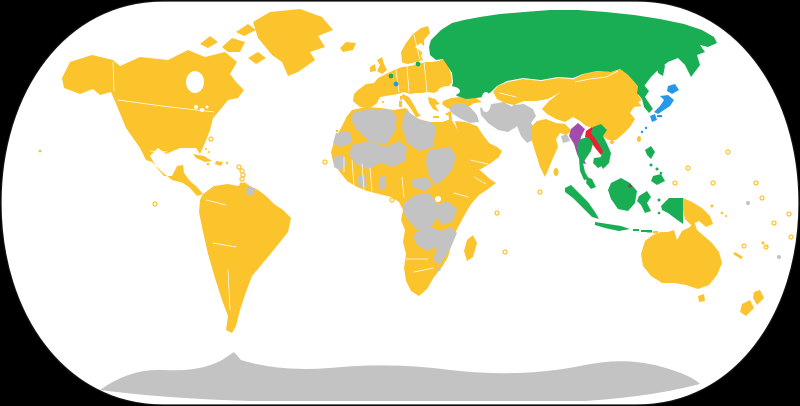  What do you see at coordinates (758, 297) in the screenshot?
I see `region-new-zealand-north` at bounding box center [758, 297].